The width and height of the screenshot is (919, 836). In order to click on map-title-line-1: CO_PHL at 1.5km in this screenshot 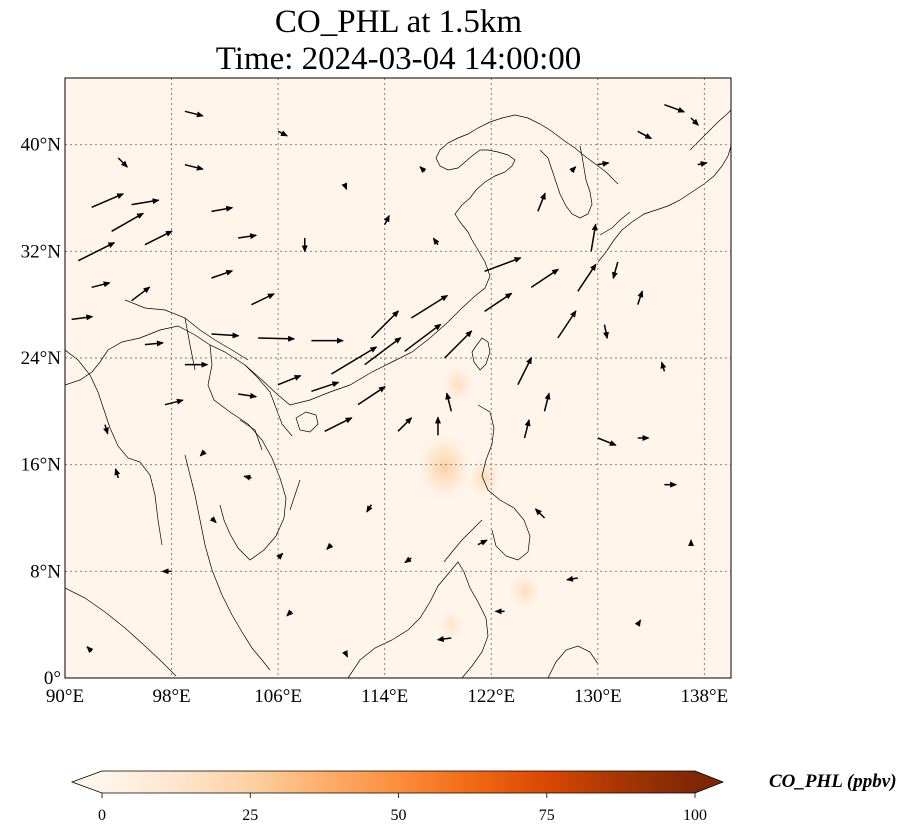, I will do `click(398, 22)`.